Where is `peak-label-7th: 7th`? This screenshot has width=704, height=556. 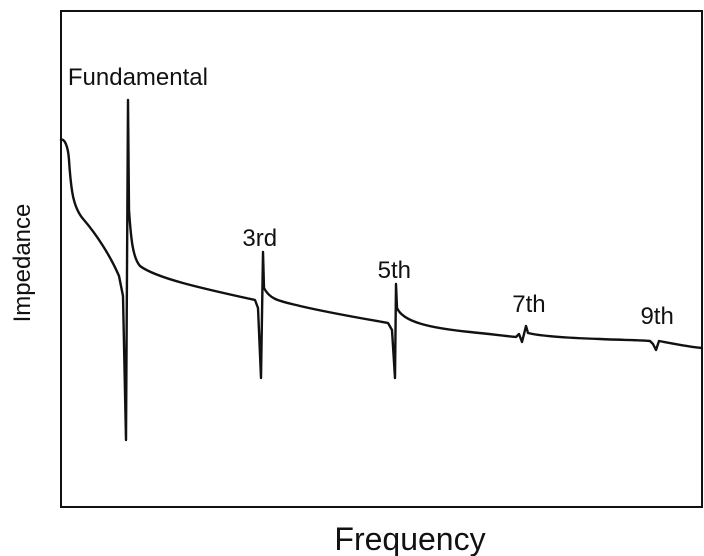 peak-label-7th: 7th is located at coordinates (528, 304).